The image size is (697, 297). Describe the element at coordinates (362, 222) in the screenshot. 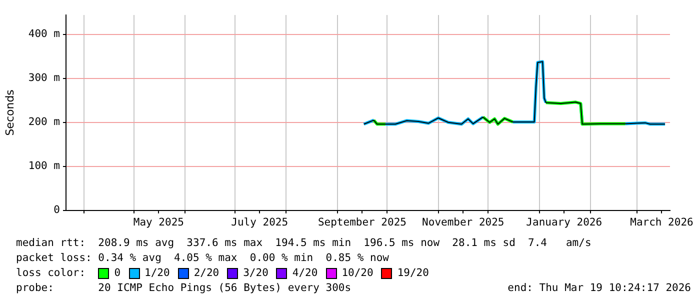

I see `x-tick-label: September 2025` at that location.